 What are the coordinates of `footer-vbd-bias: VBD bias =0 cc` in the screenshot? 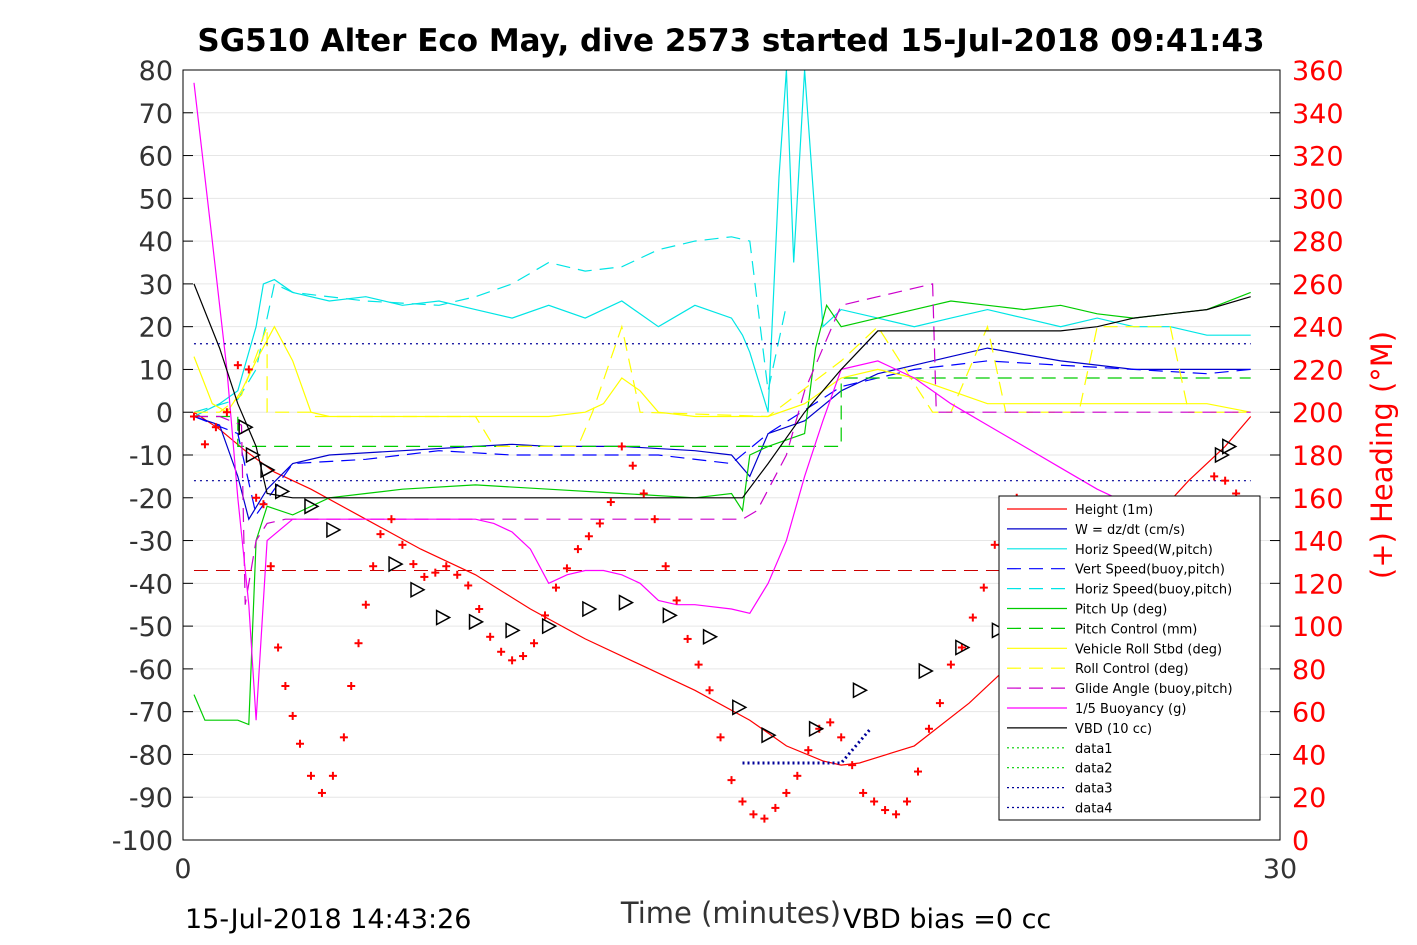 It's located at (947, 919).